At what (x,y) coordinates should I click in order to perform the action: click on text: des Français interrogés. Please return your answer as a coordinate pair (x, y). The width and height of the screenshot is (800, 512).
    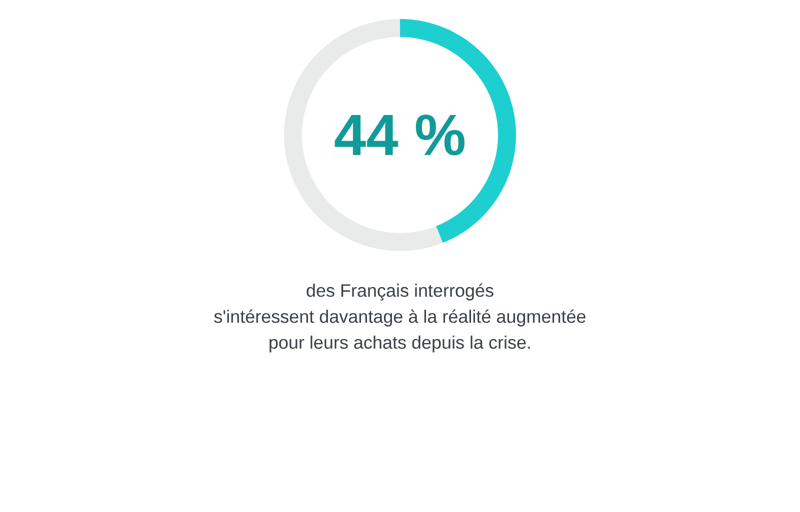
    Looking at the image, I should click on (400, 292).